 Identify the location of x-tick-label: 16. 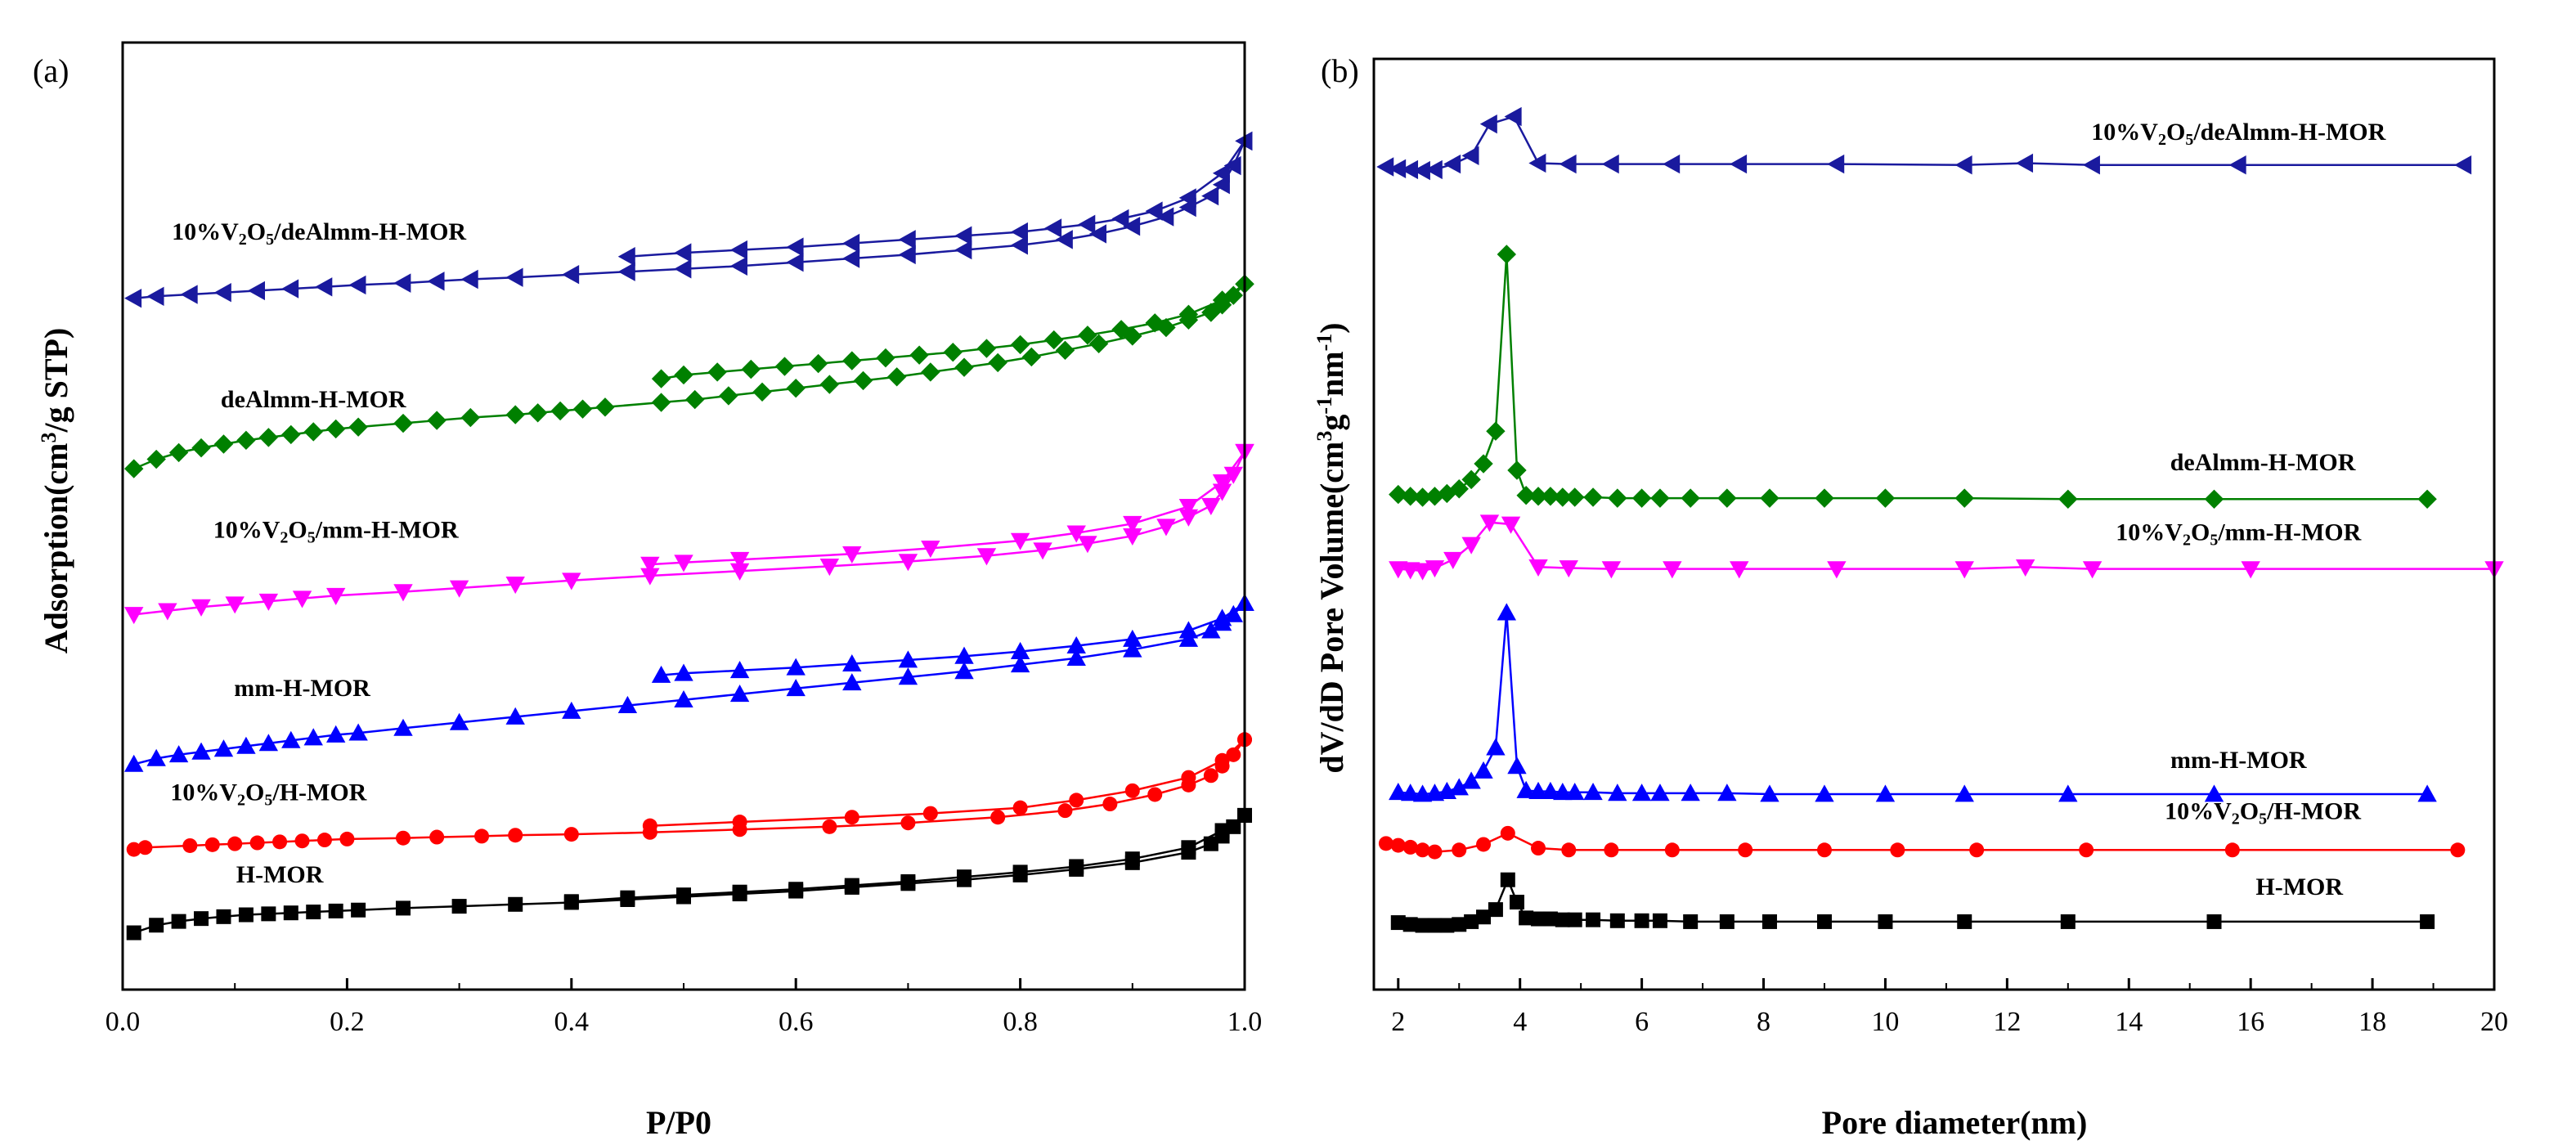
(2250, 1022).